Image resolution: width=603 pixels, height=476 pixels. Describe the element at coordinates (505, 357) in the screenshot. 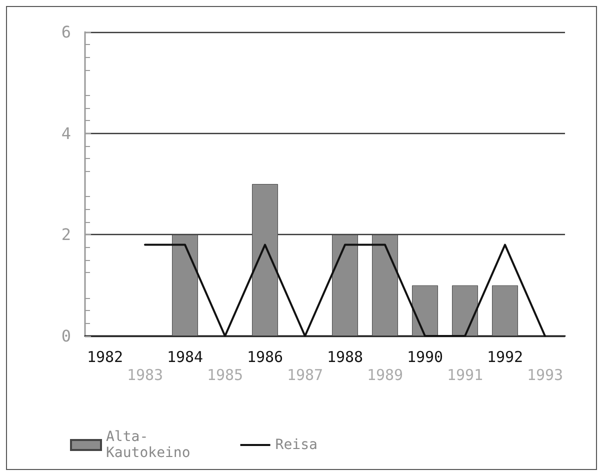

I see `x-tick-label: 1992` at that location.